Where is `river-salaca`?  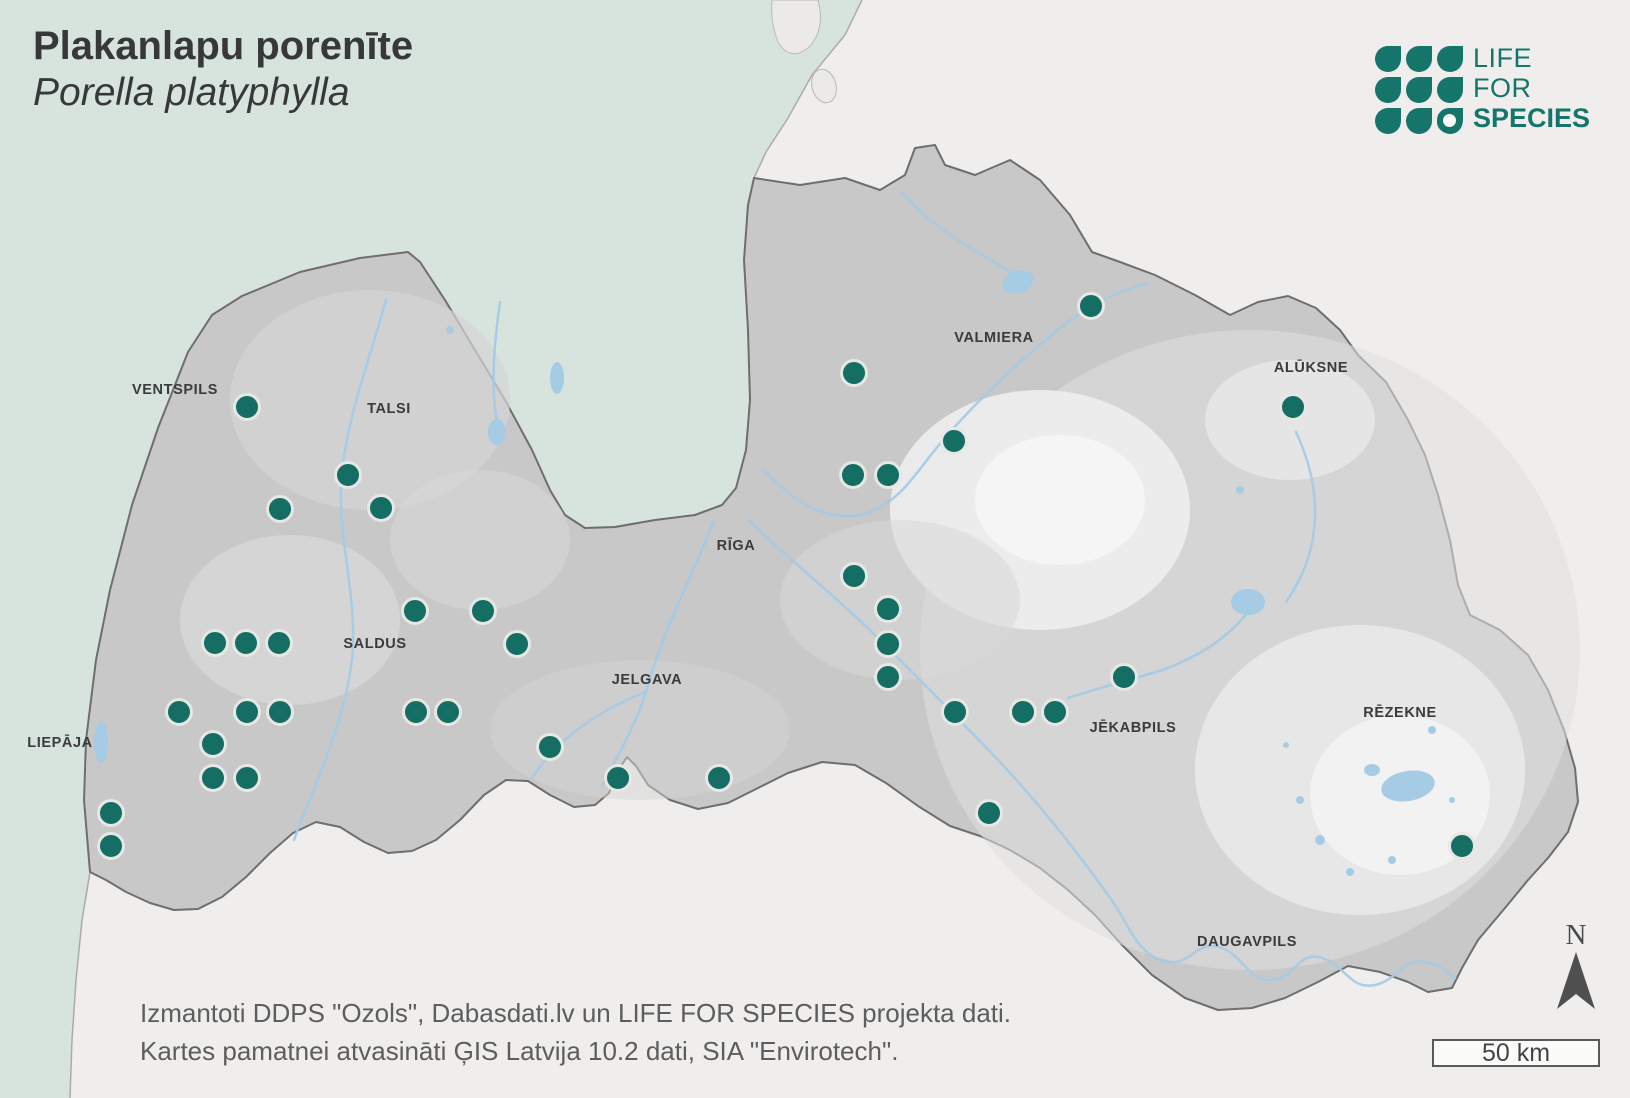
river-salaca is located at coordinates (960, 236).